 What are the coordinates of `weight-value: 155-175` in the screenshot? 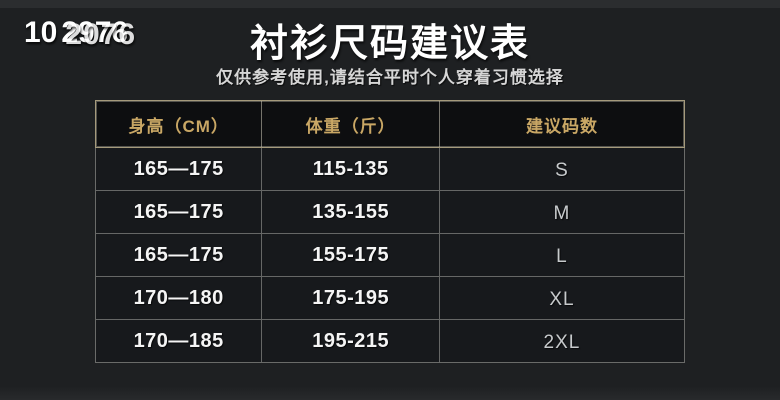 It's located at (351, 254).